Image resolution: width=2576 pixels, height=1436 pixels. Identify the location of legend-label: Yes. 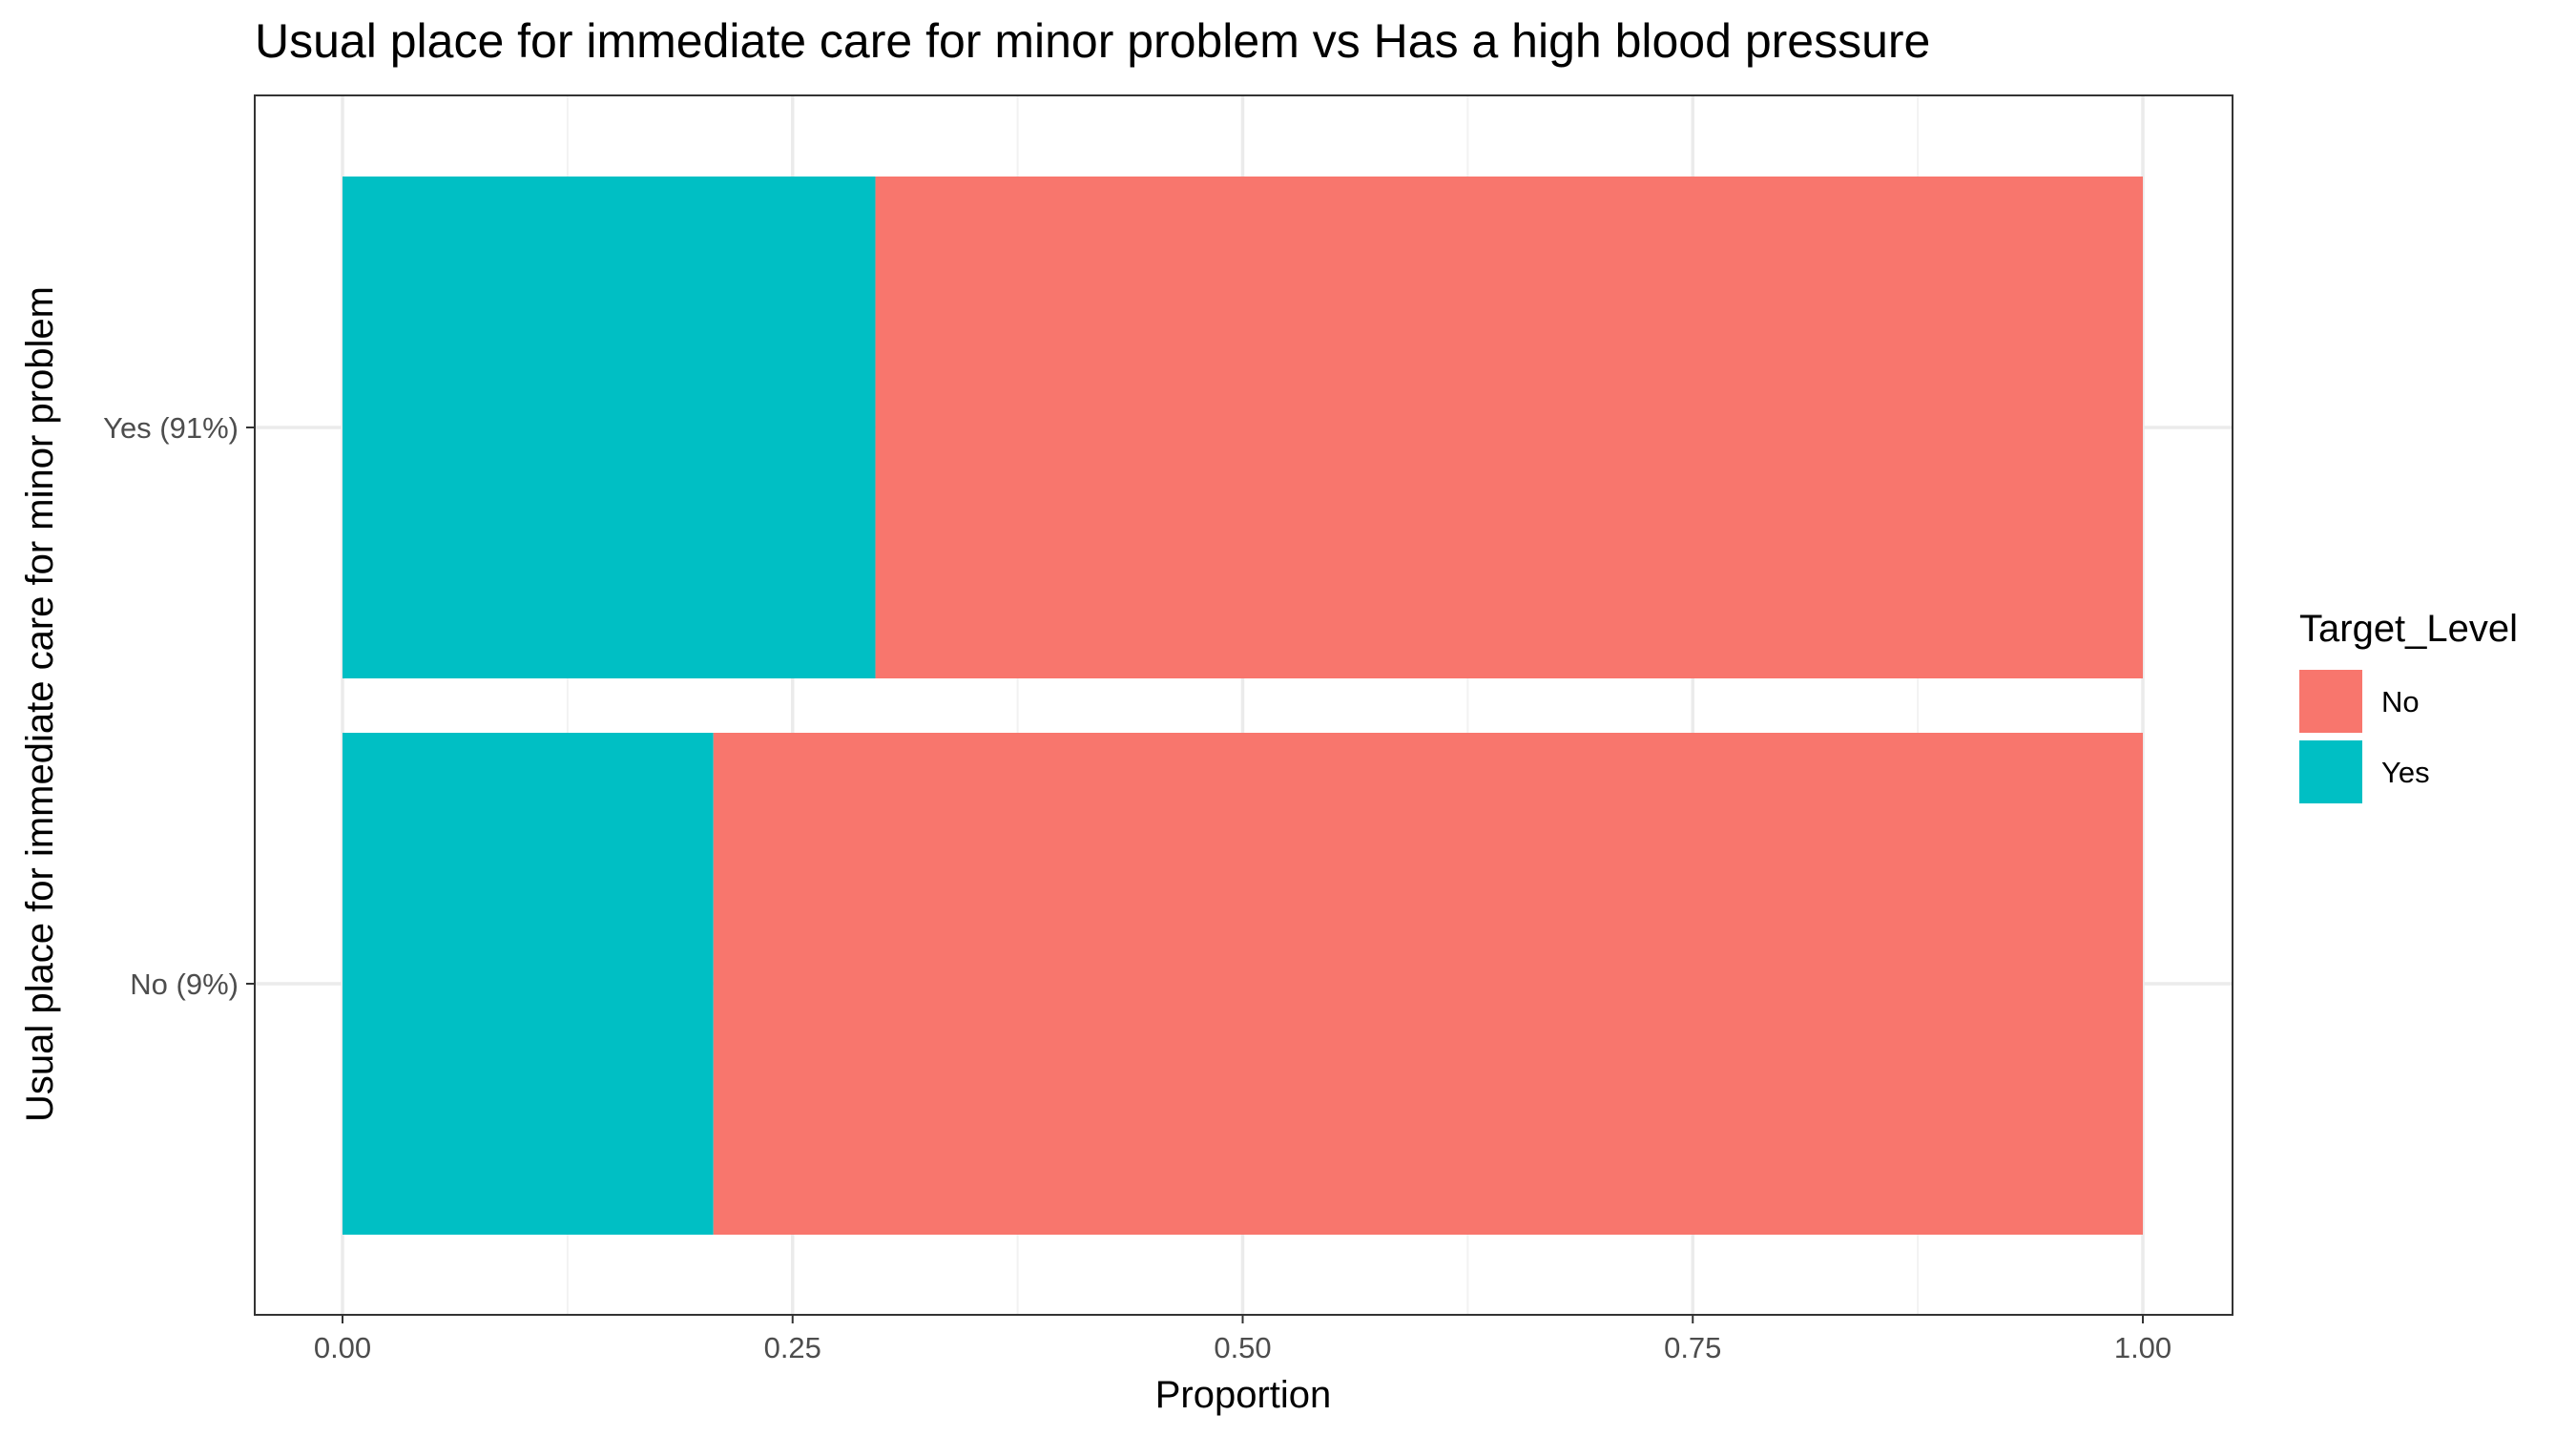
(2405, 772).